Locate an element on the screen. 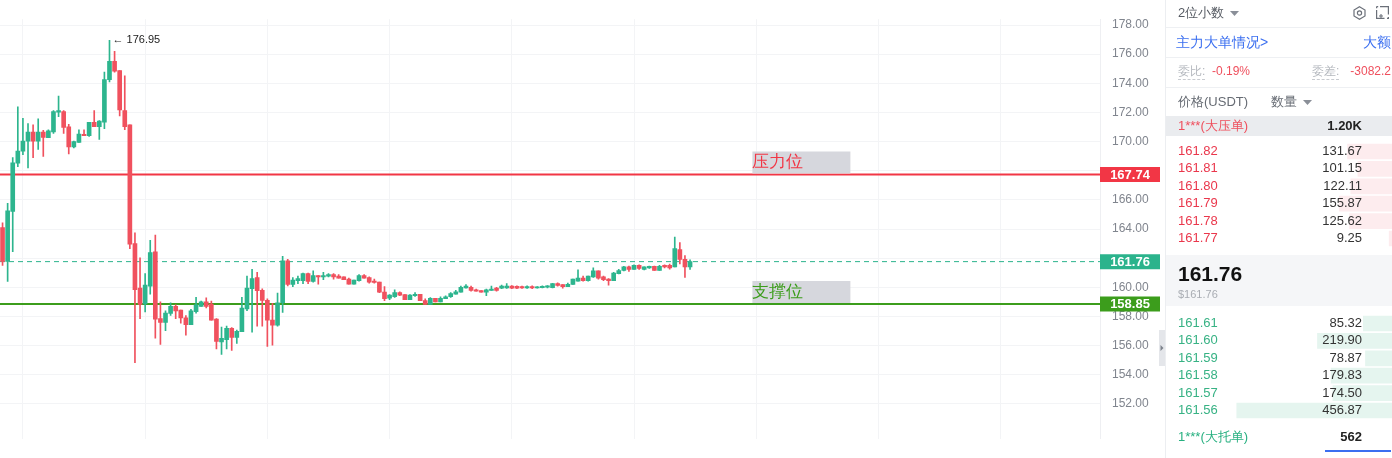 This screenshot has width=1392, height=458. y-tick-label: 170.00 is located at coordinates (1131, 140).